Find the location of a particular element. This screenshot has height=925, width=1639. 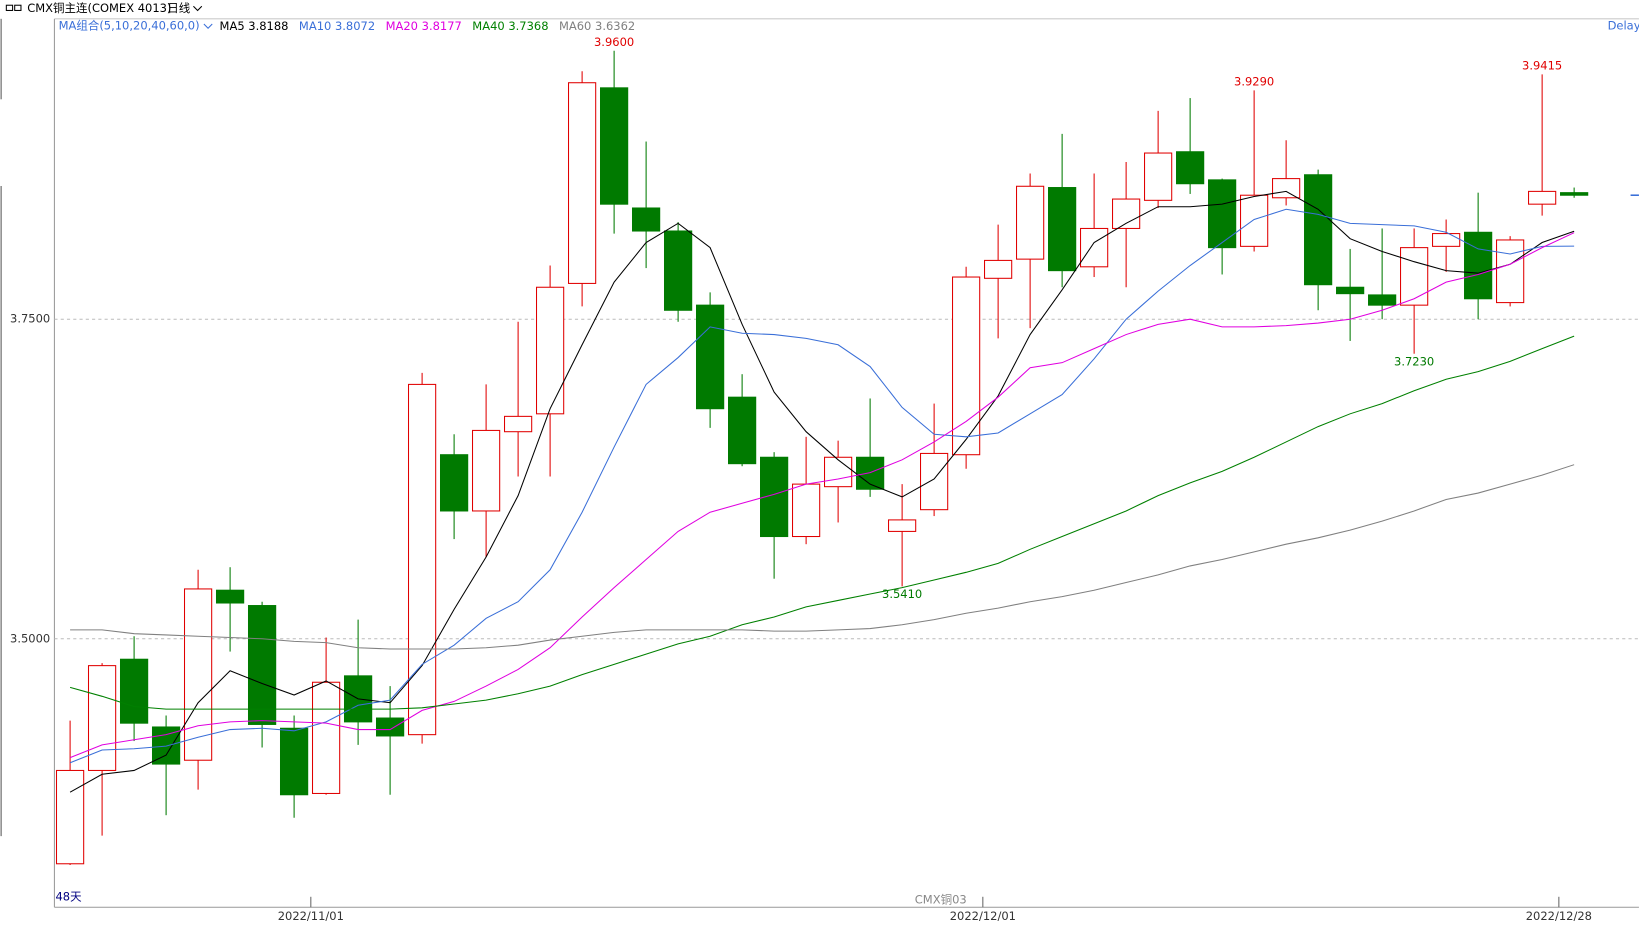

legend-name: MA20 is located at coordinates (402, 26).